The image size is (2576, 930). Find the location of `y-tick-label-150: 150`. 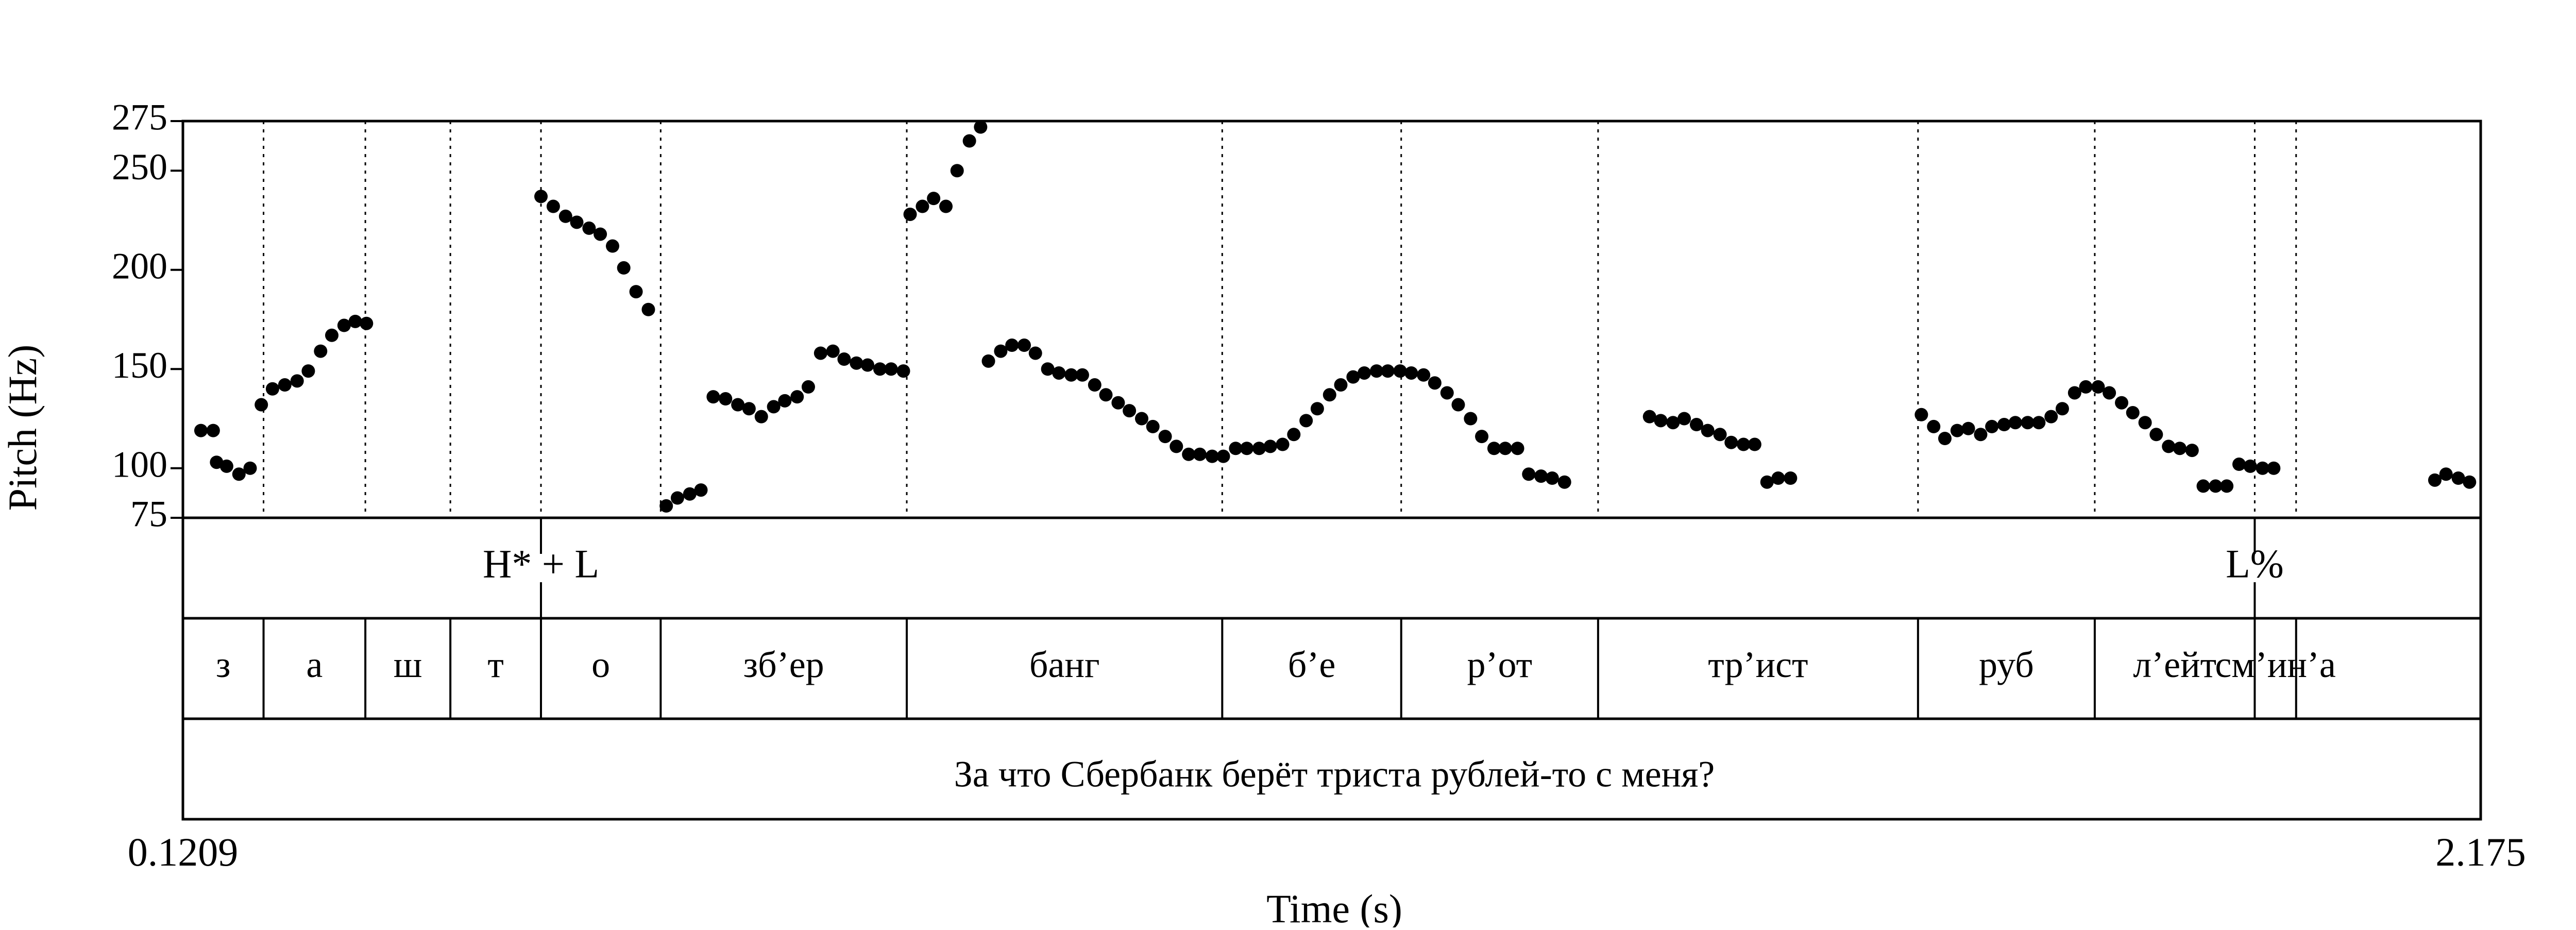

y-tick-label-150: 150 is located at coordinates (139, 365).